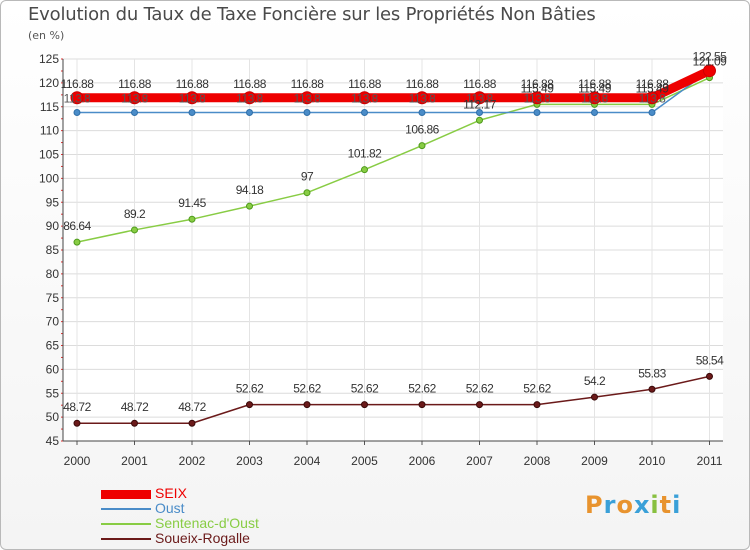  I want to click on x-tick-label: 2009, so click(594, 461).